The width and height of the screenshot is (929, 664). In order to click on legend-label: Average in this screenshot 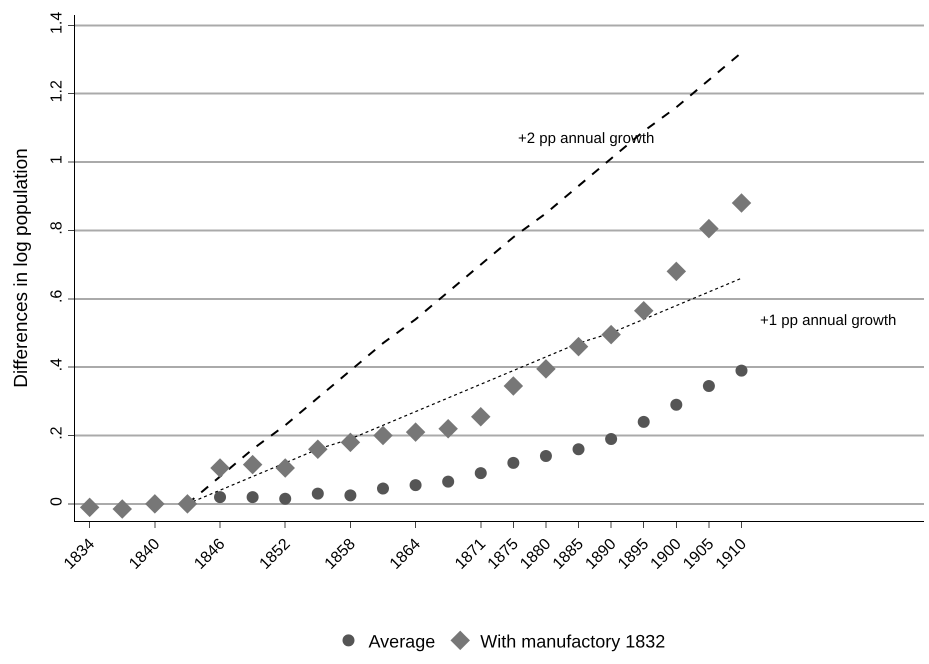, I will do `click(402, 641)`.